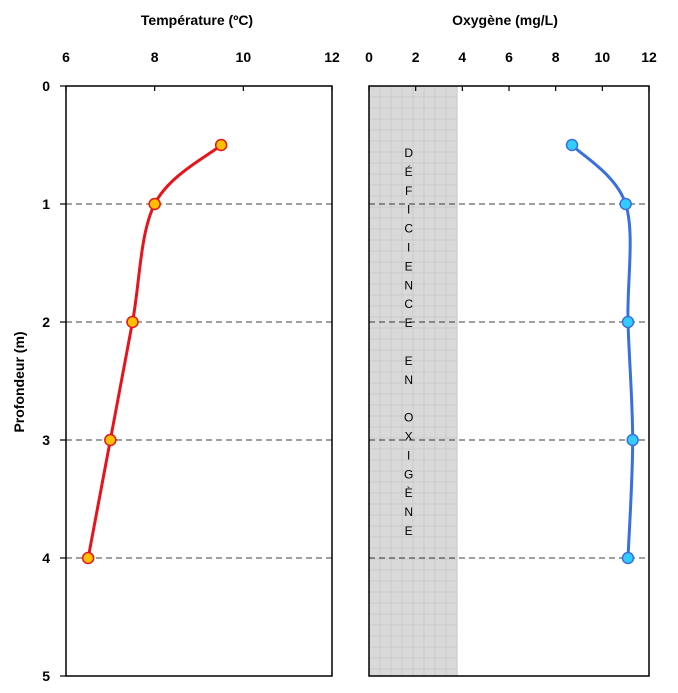 Image resolution: width=678 pixels, height=693 pixels. What do you see at coordinates (603, 57) in the screenshot?
I see `oxygen-x-tick-label: 10` at bounding box center [603, 57].